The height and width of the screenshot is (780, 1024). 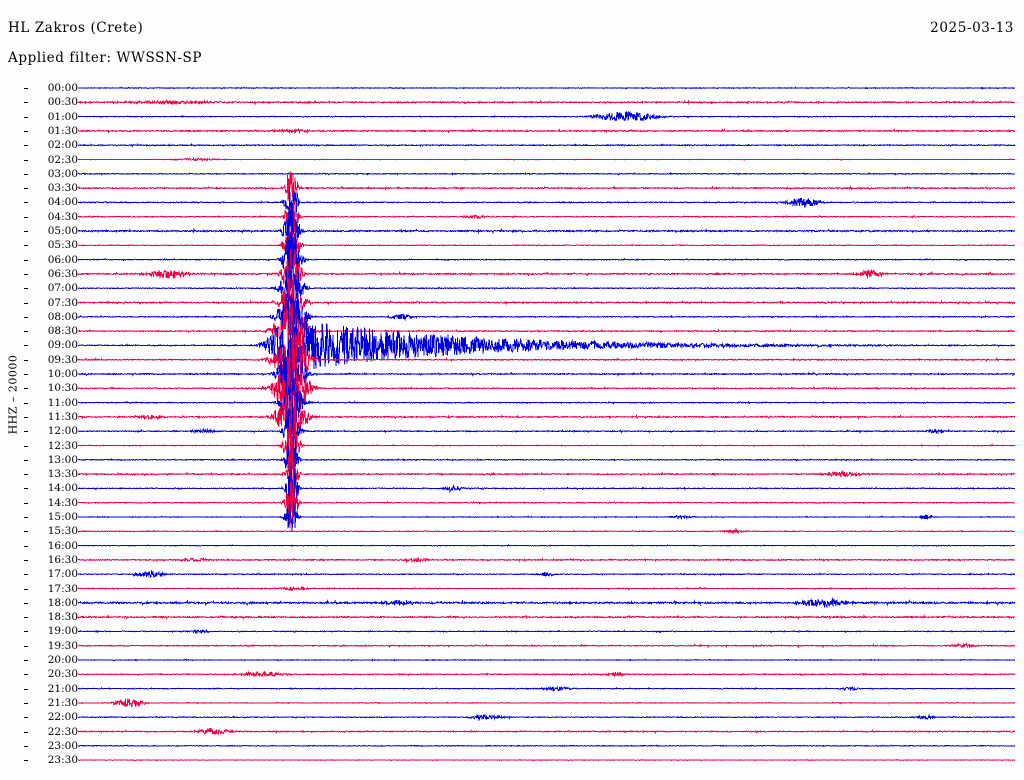 What do you see at coordinates (62, 731) in the screenshot?
I see `time-tick-label: 22:30` at bounding box center [62, 731].